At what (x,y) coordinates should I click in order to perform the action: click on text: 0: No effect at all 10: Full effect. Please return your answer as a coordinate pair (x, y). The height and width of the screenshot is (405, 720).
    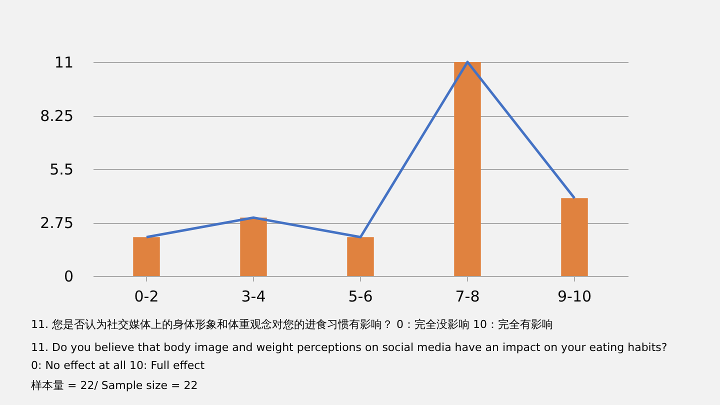
    Looking at the image, I should click on (118, 365).